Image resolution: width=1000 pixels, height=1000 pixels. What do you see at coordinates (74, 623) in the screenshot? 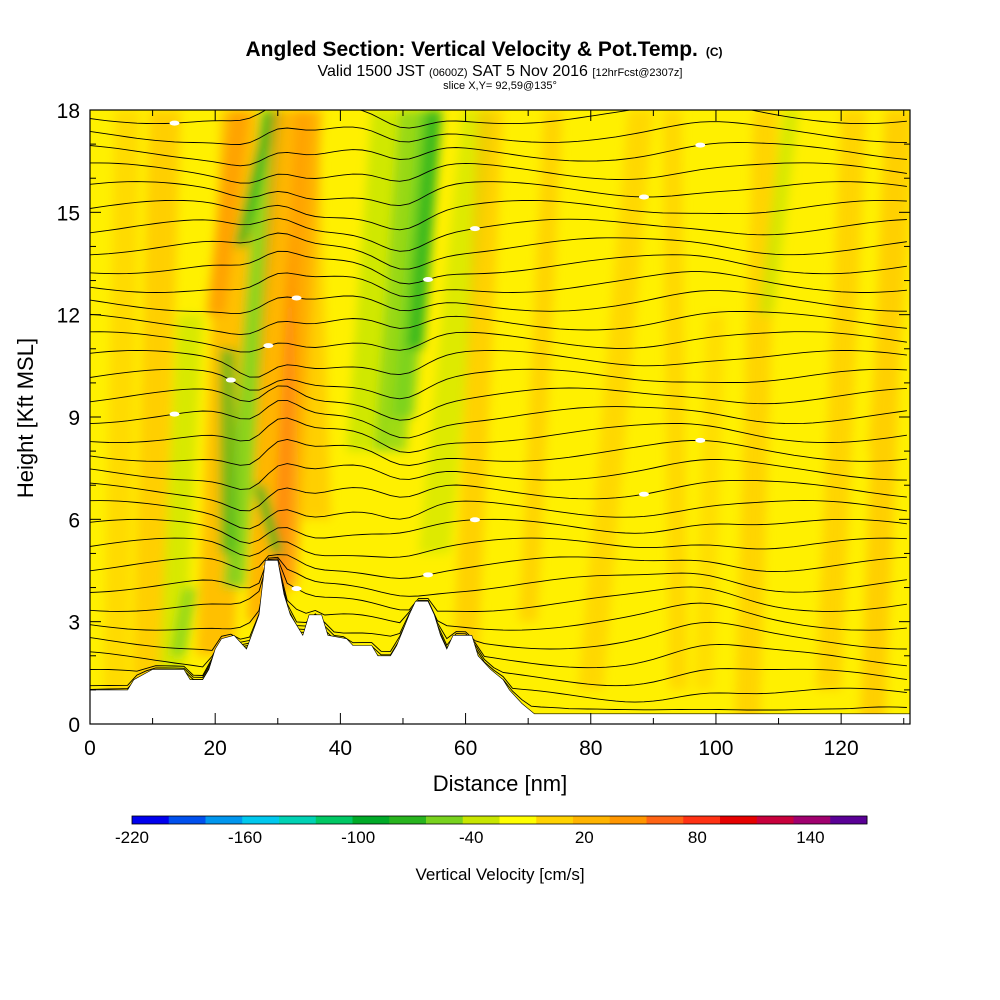
I see `y-tick-label: 3` at bounding box center [74, 623].